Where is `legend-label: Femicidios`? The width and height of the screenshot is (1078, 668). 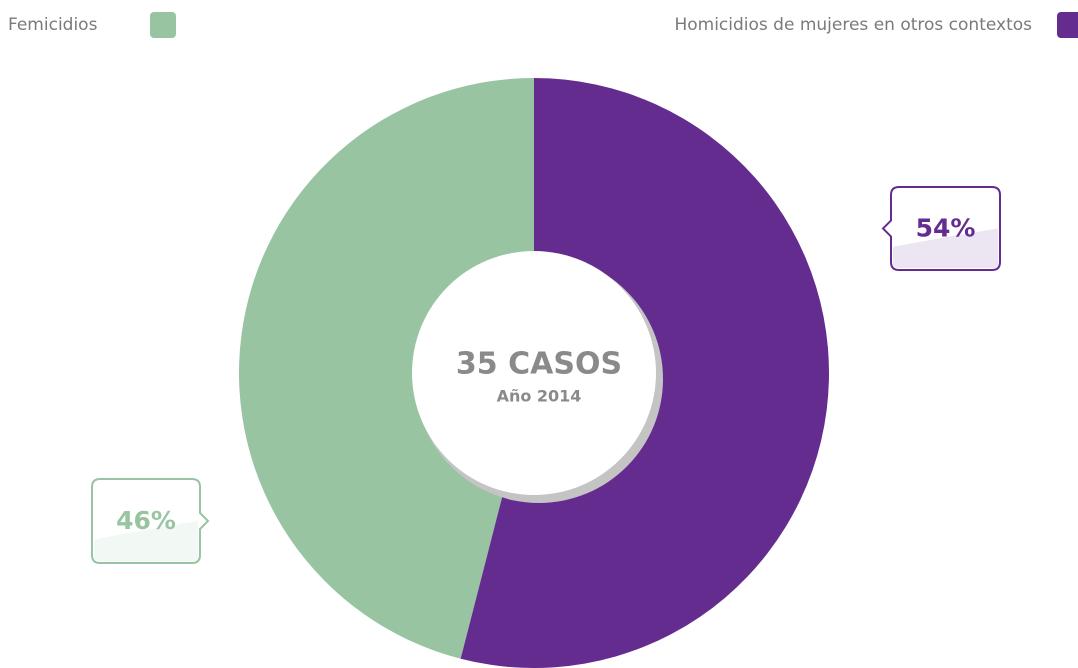
legend-label: Femicidios is located at coordinates (53, 25).